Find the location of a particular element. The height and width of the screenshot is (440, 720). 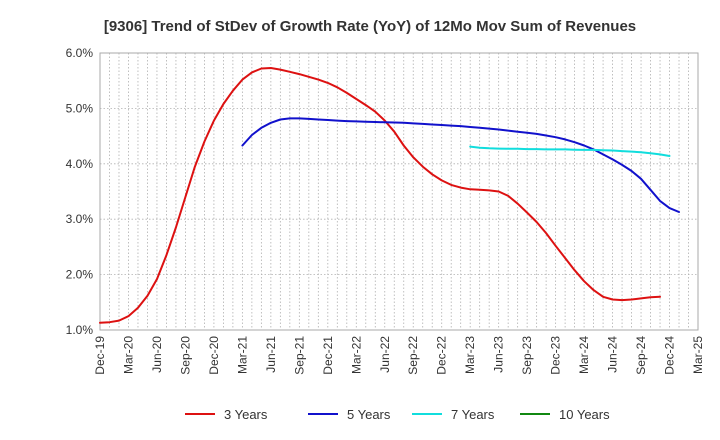

x-tick-label: Jun-21 is located at coordinates (271, 354).